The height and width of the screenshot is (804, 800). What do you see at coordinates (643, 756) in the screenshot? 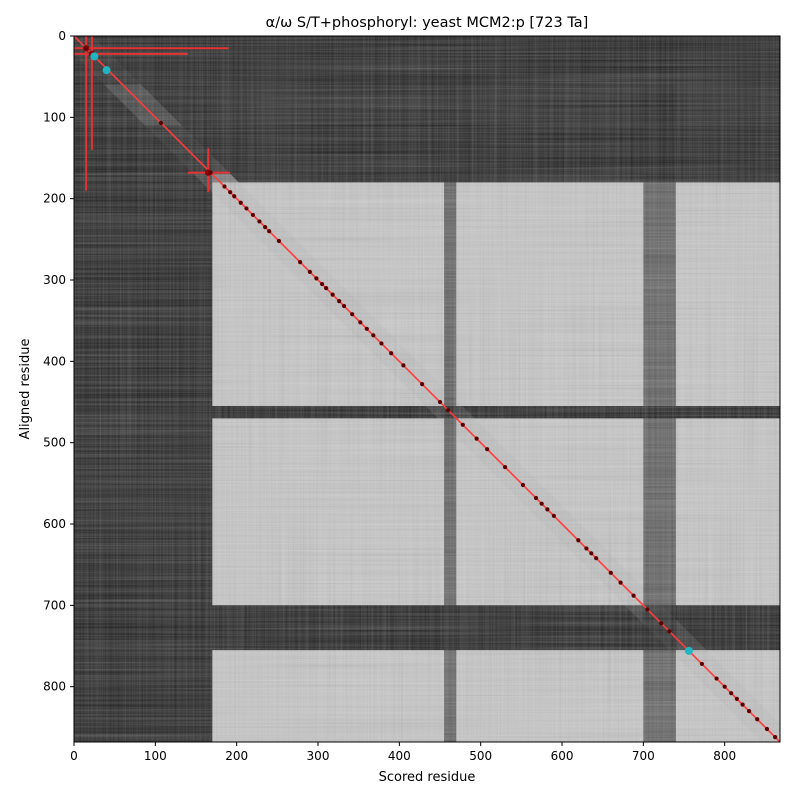
I see `x-tick-label-7: 700` at bounding box center [643, 756].